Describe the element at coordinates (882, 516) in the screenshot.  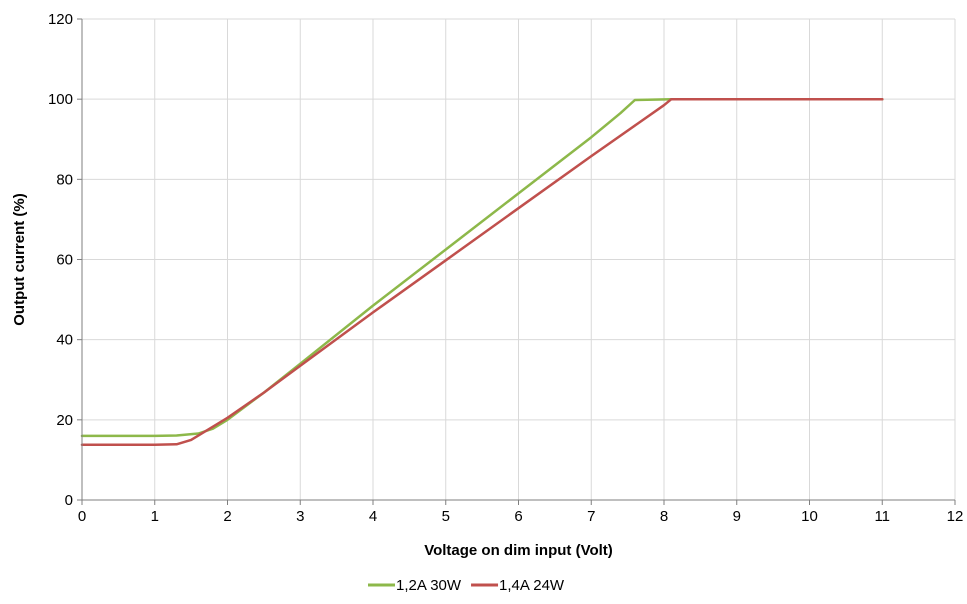
I see `x-tick-label: 11` at that location.